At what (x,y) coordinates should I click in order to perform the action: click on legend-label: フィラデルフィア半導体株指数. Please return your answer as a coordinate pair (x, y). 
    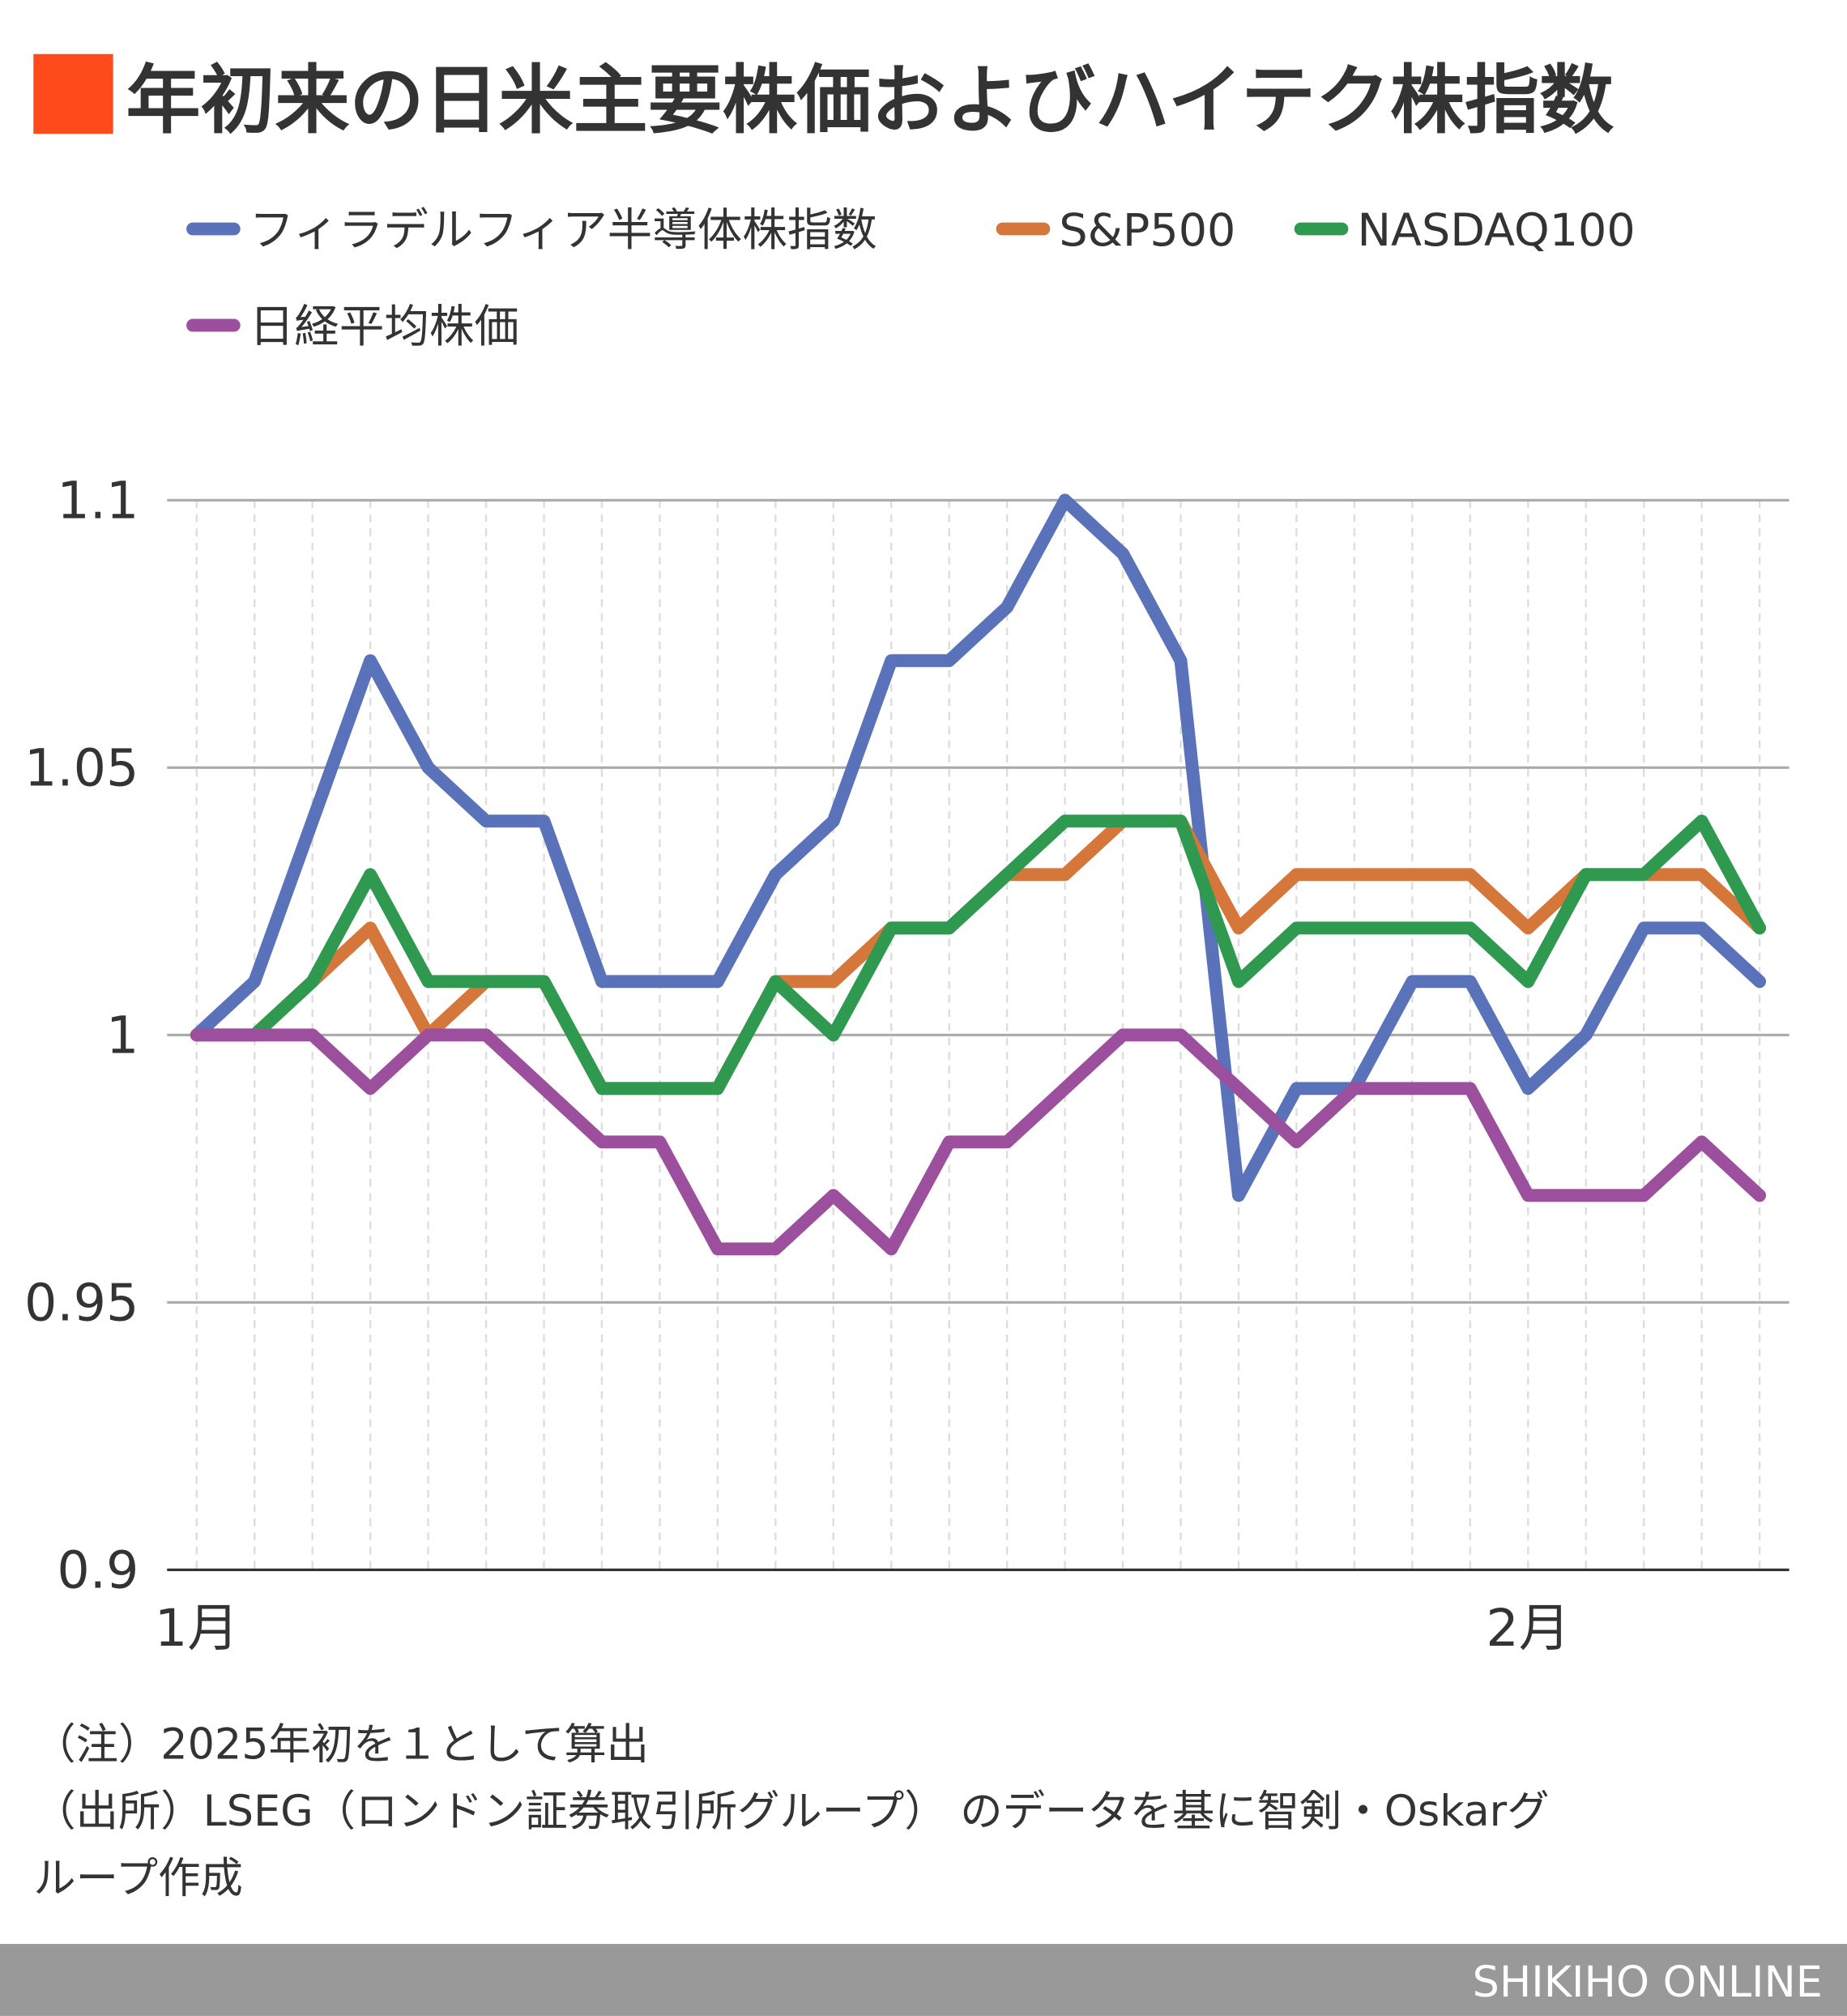
    Looking at the image, I should click on (563, 231).